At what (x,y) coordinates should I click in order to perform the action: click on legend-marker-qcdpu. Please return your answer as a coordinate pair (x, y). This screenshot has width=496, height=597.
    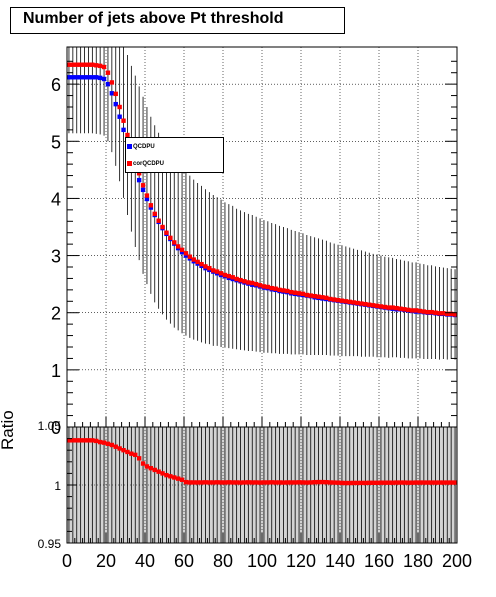
    Looking at the image, I should click on (129, 146).